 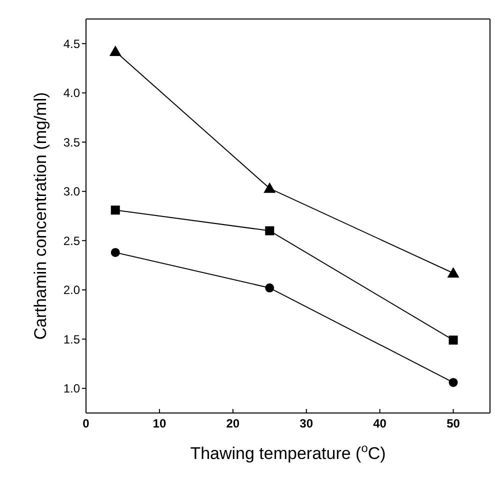 What do you see at coordinates (71, 339) in the screenshot?
I see `y-tick-label: 1.5` at bounding box center [71, 339].